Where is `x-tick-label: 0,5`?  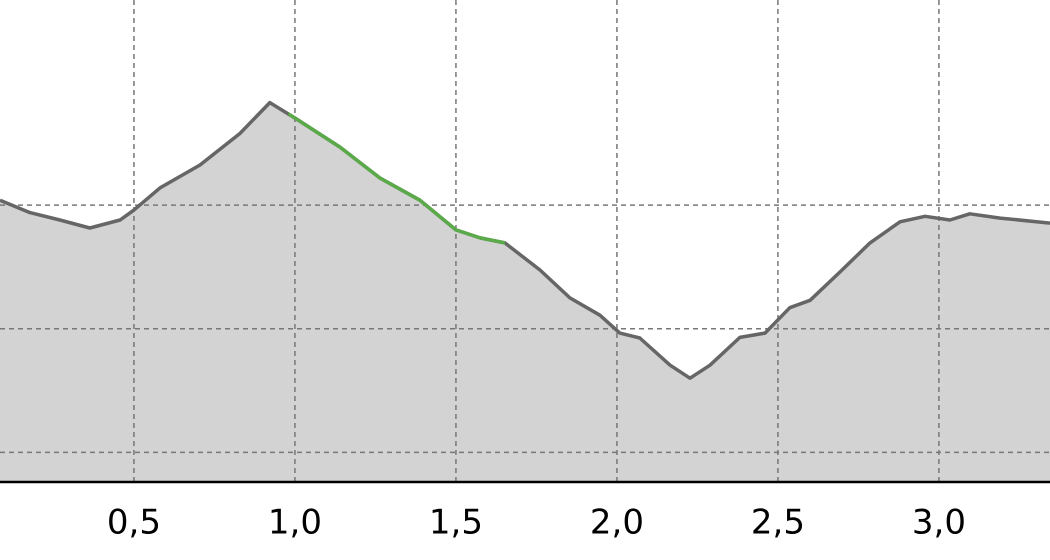
x-tick-label: 0,5 is located at coordinates (134, 523).